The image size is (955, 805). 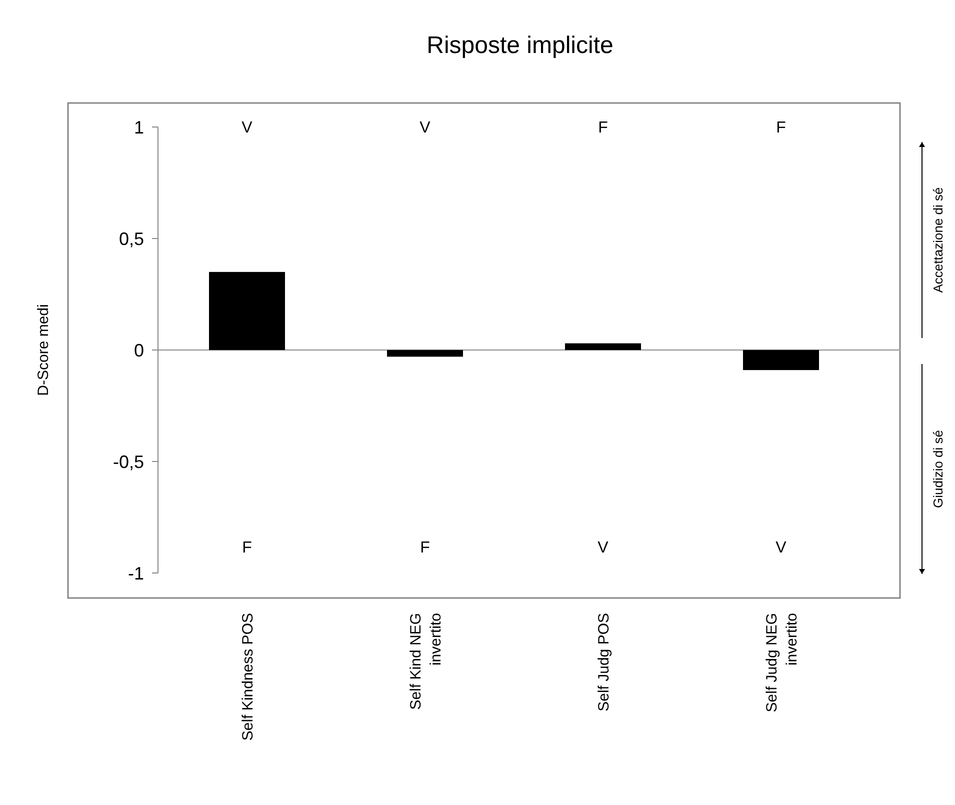 I want to click on y-tick-label: 0, so click(x=139, y=350).